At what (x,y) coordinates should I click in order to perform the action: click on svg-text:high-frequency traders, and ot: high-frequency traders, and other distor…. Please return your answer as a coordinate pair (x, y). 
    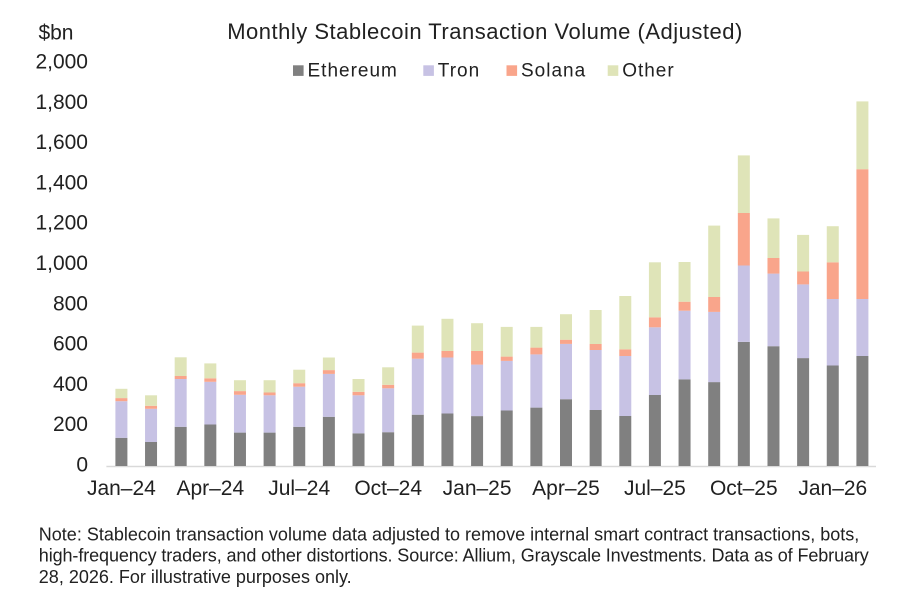
    Looking at the image, I should click on (454, 556).